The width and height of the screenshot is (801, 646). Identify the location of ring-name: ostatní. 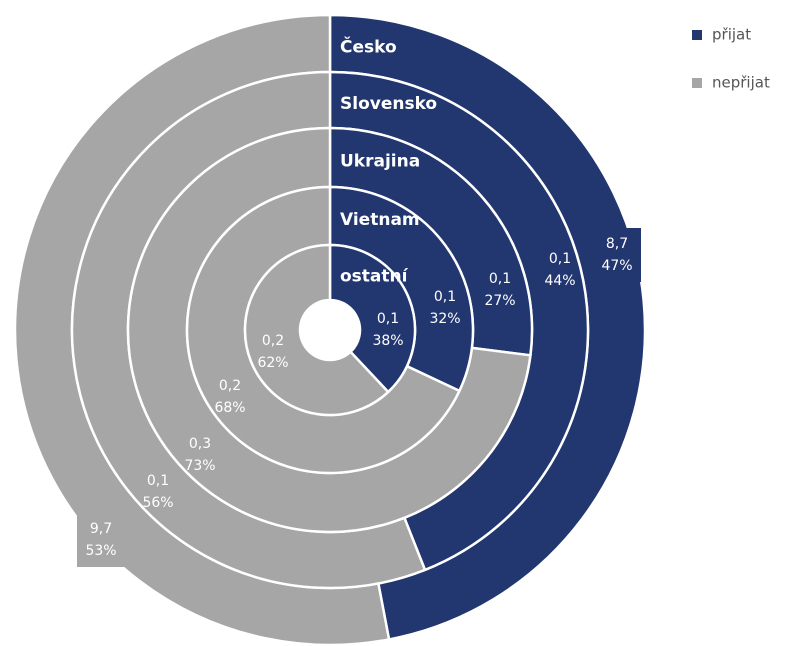
(374, 277).